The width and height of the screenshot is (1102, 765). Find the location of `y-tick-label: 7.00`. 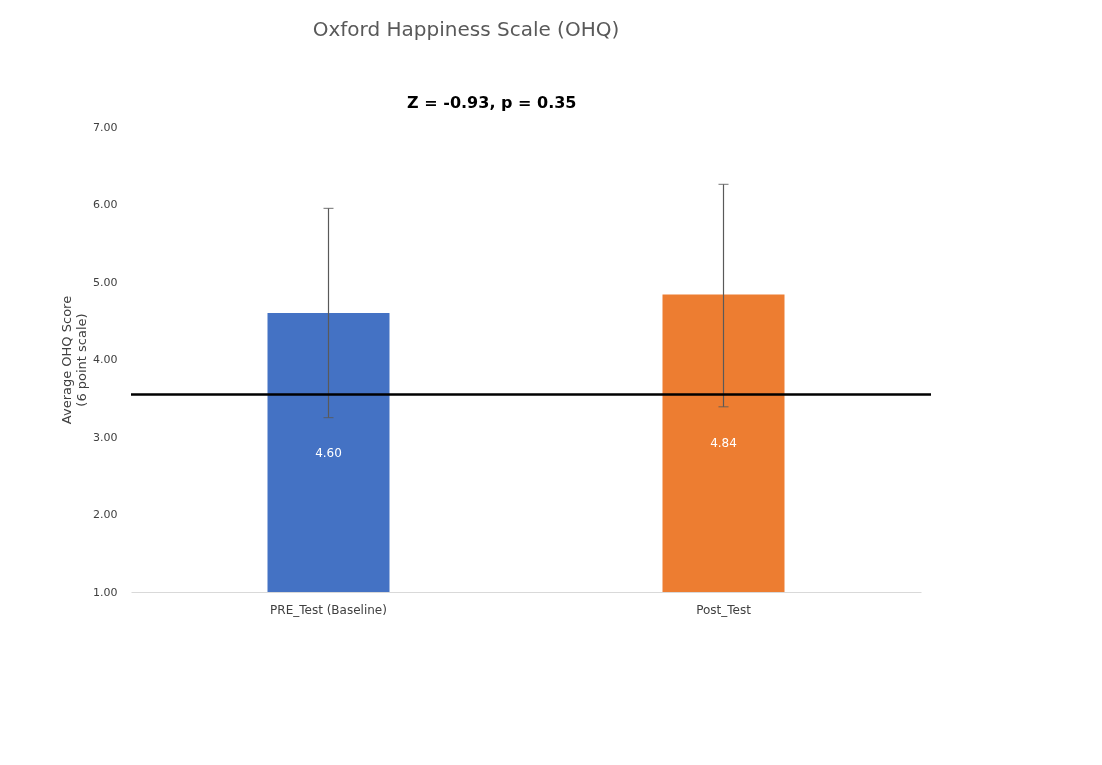

y-tick-label: 7.00 is located at coordinates (105, 127).